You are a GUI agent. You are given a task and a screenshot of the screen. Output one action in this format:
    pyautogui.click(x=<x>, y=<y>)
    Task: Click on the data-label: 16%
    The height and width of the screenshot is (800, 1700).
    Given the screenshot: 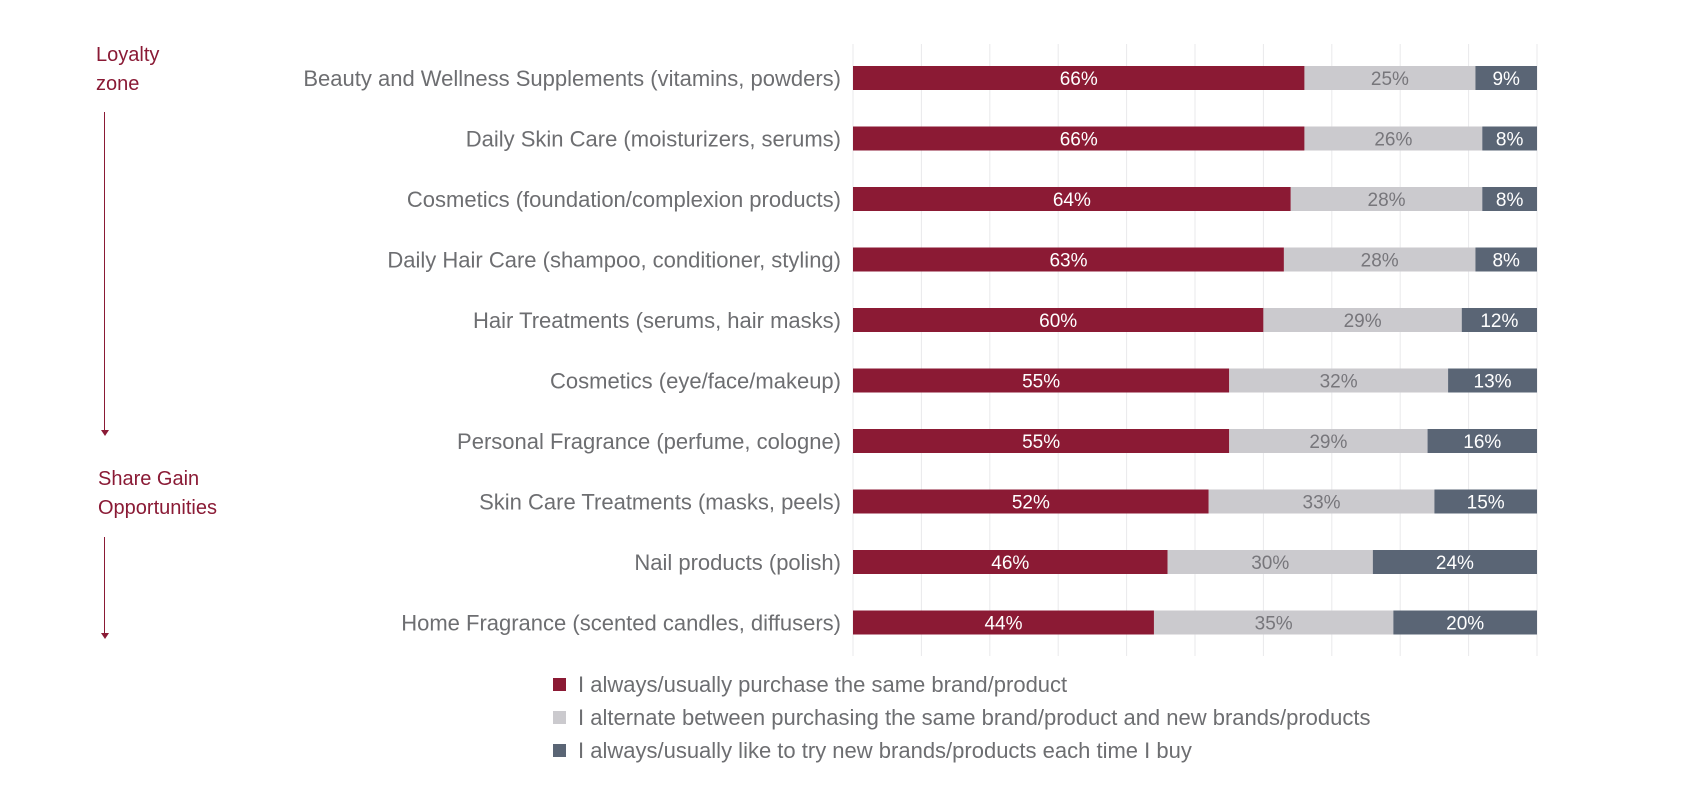 What is the action you would take?
    pyautogui.click(x=1482, y=442)
    